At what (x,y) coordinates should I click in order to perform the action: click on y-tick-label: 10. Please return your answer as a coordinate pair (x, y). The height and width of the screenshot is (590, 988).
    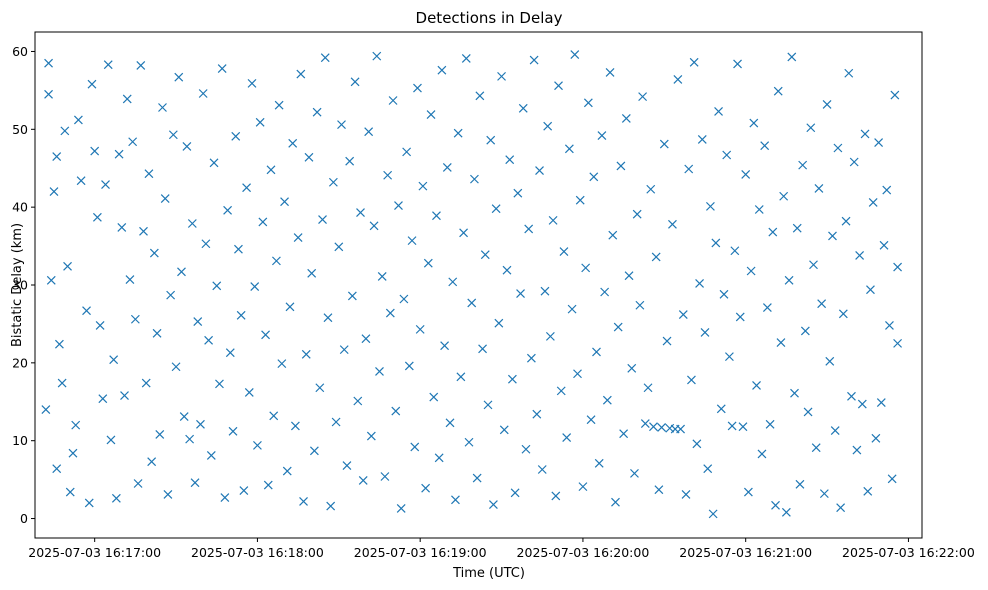
    Looking at the image, I should click on (20, 440).